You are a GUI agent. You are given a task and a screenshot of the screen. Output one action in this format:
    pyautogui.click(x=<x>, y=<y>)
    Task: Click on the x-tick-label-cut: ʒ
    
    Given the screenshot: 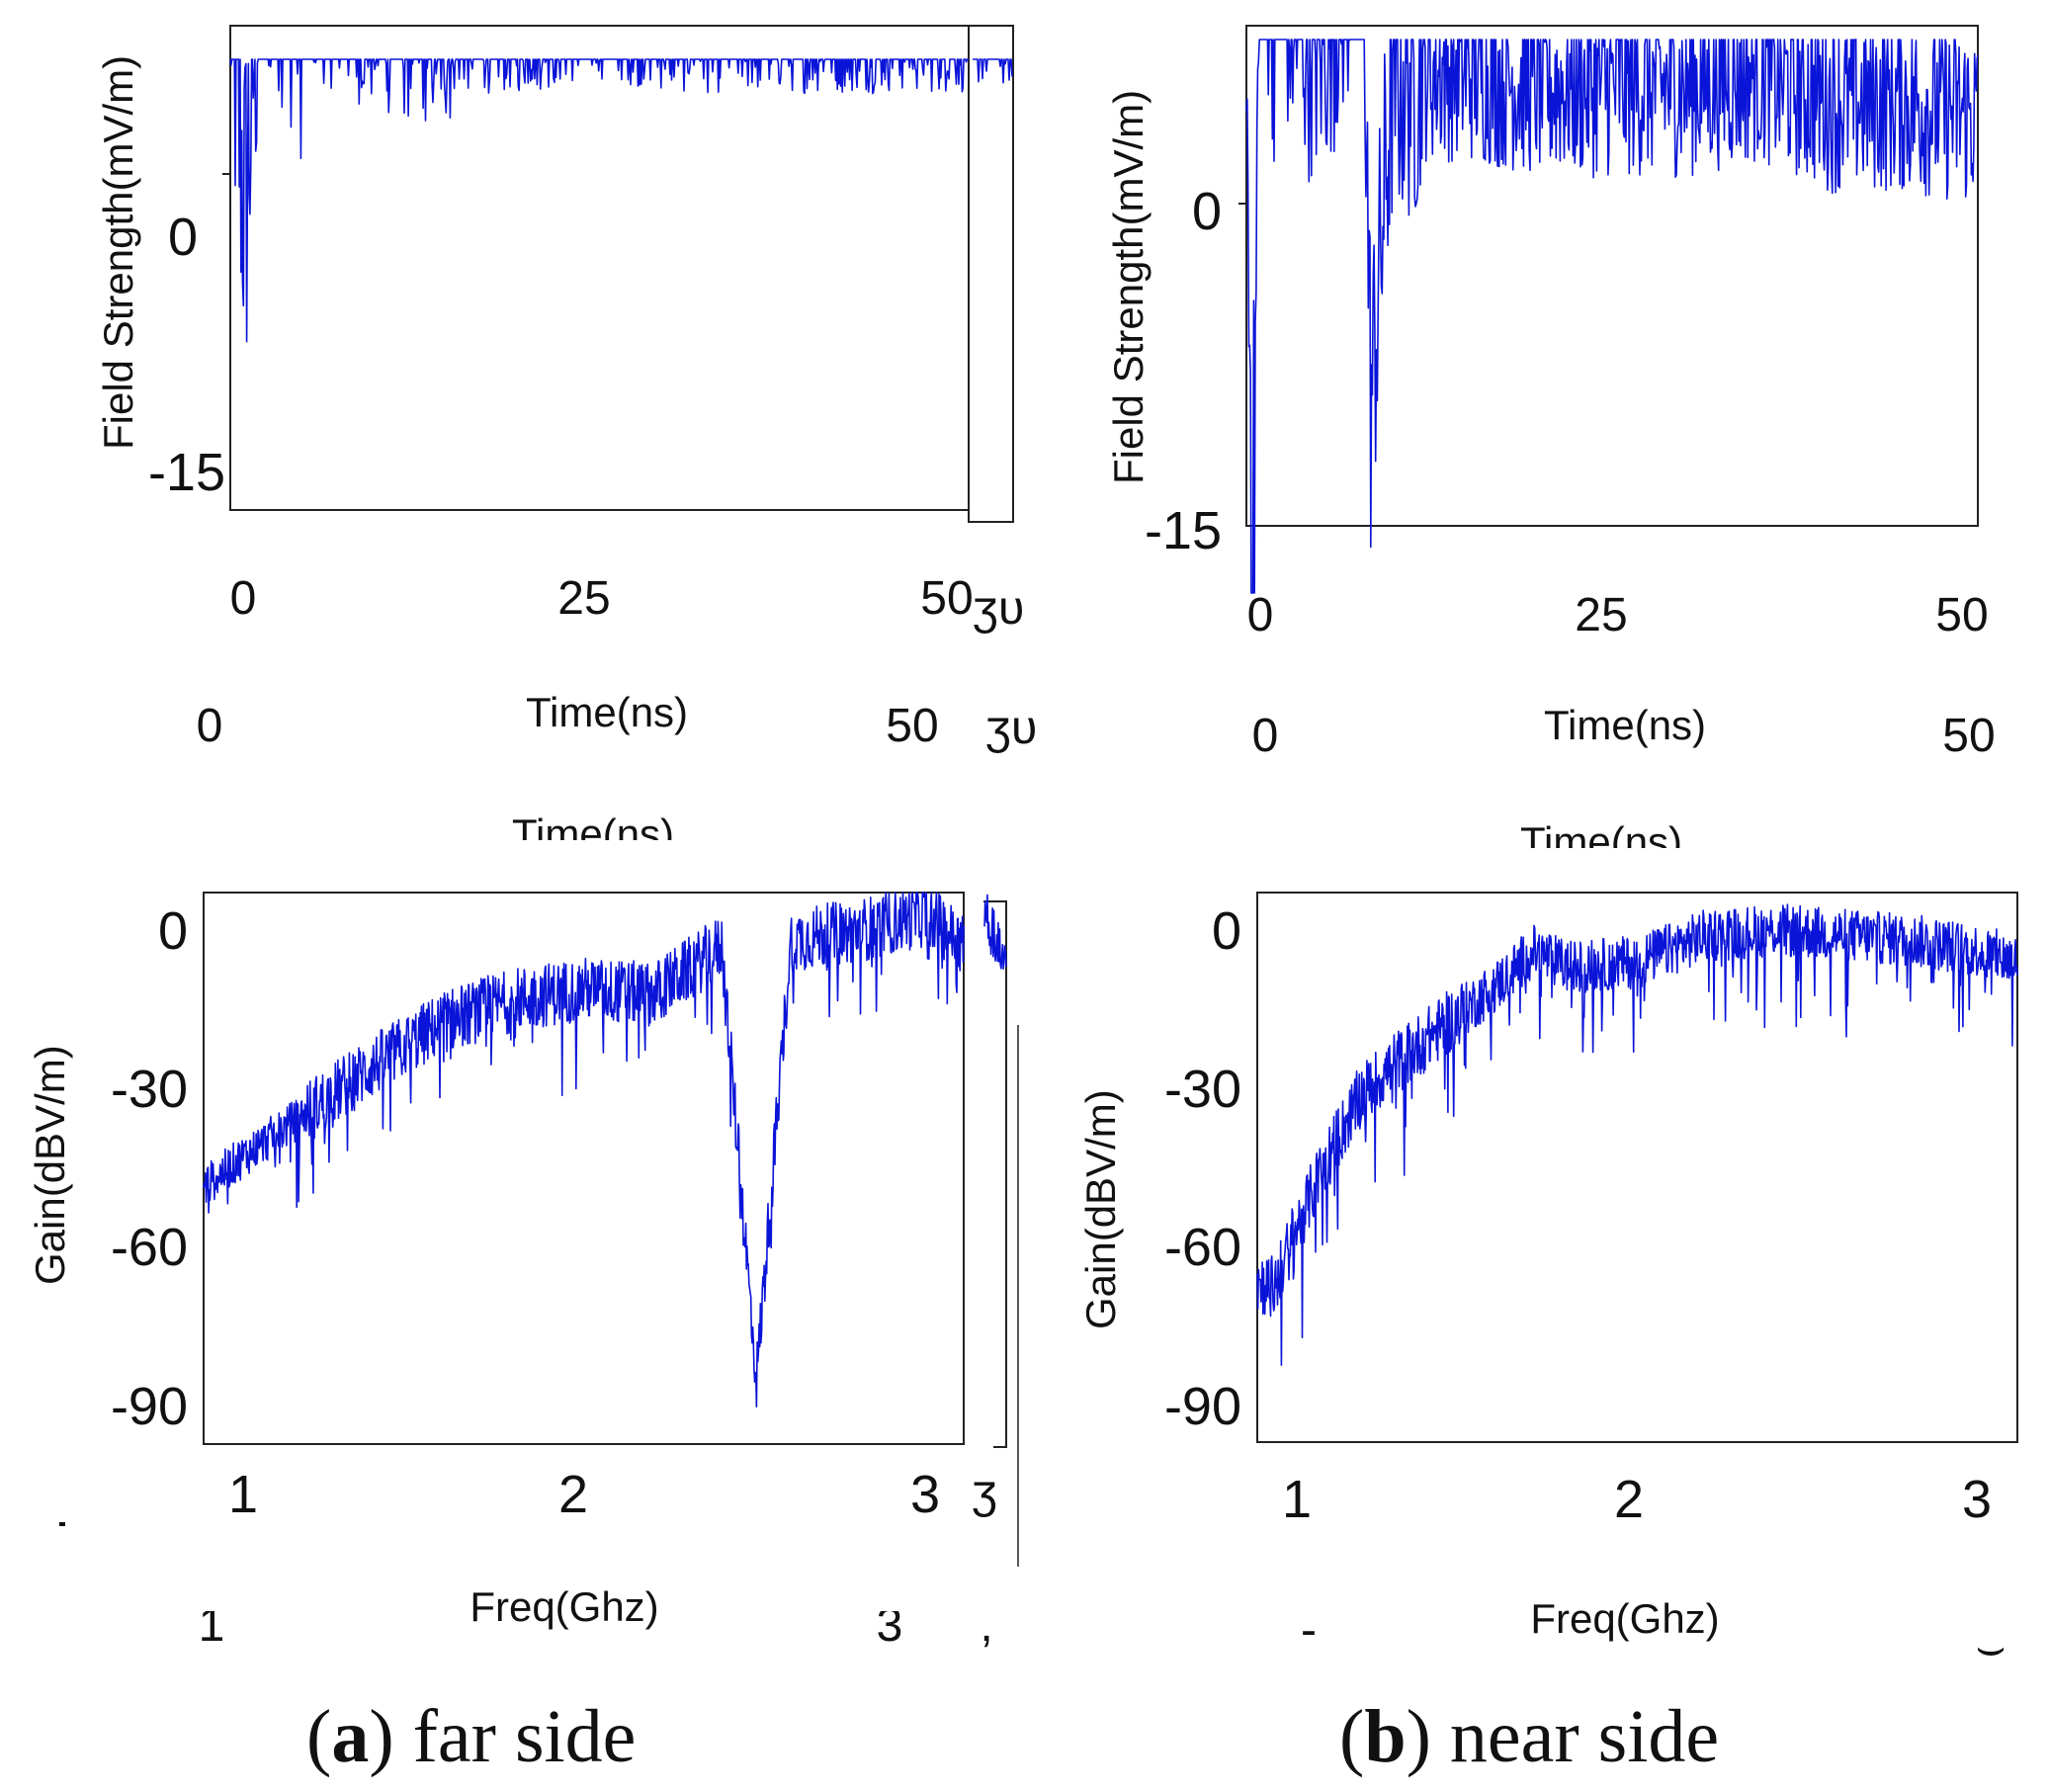 What is the action you would take?
    pyautogui.click(x=984, y=1492)
    